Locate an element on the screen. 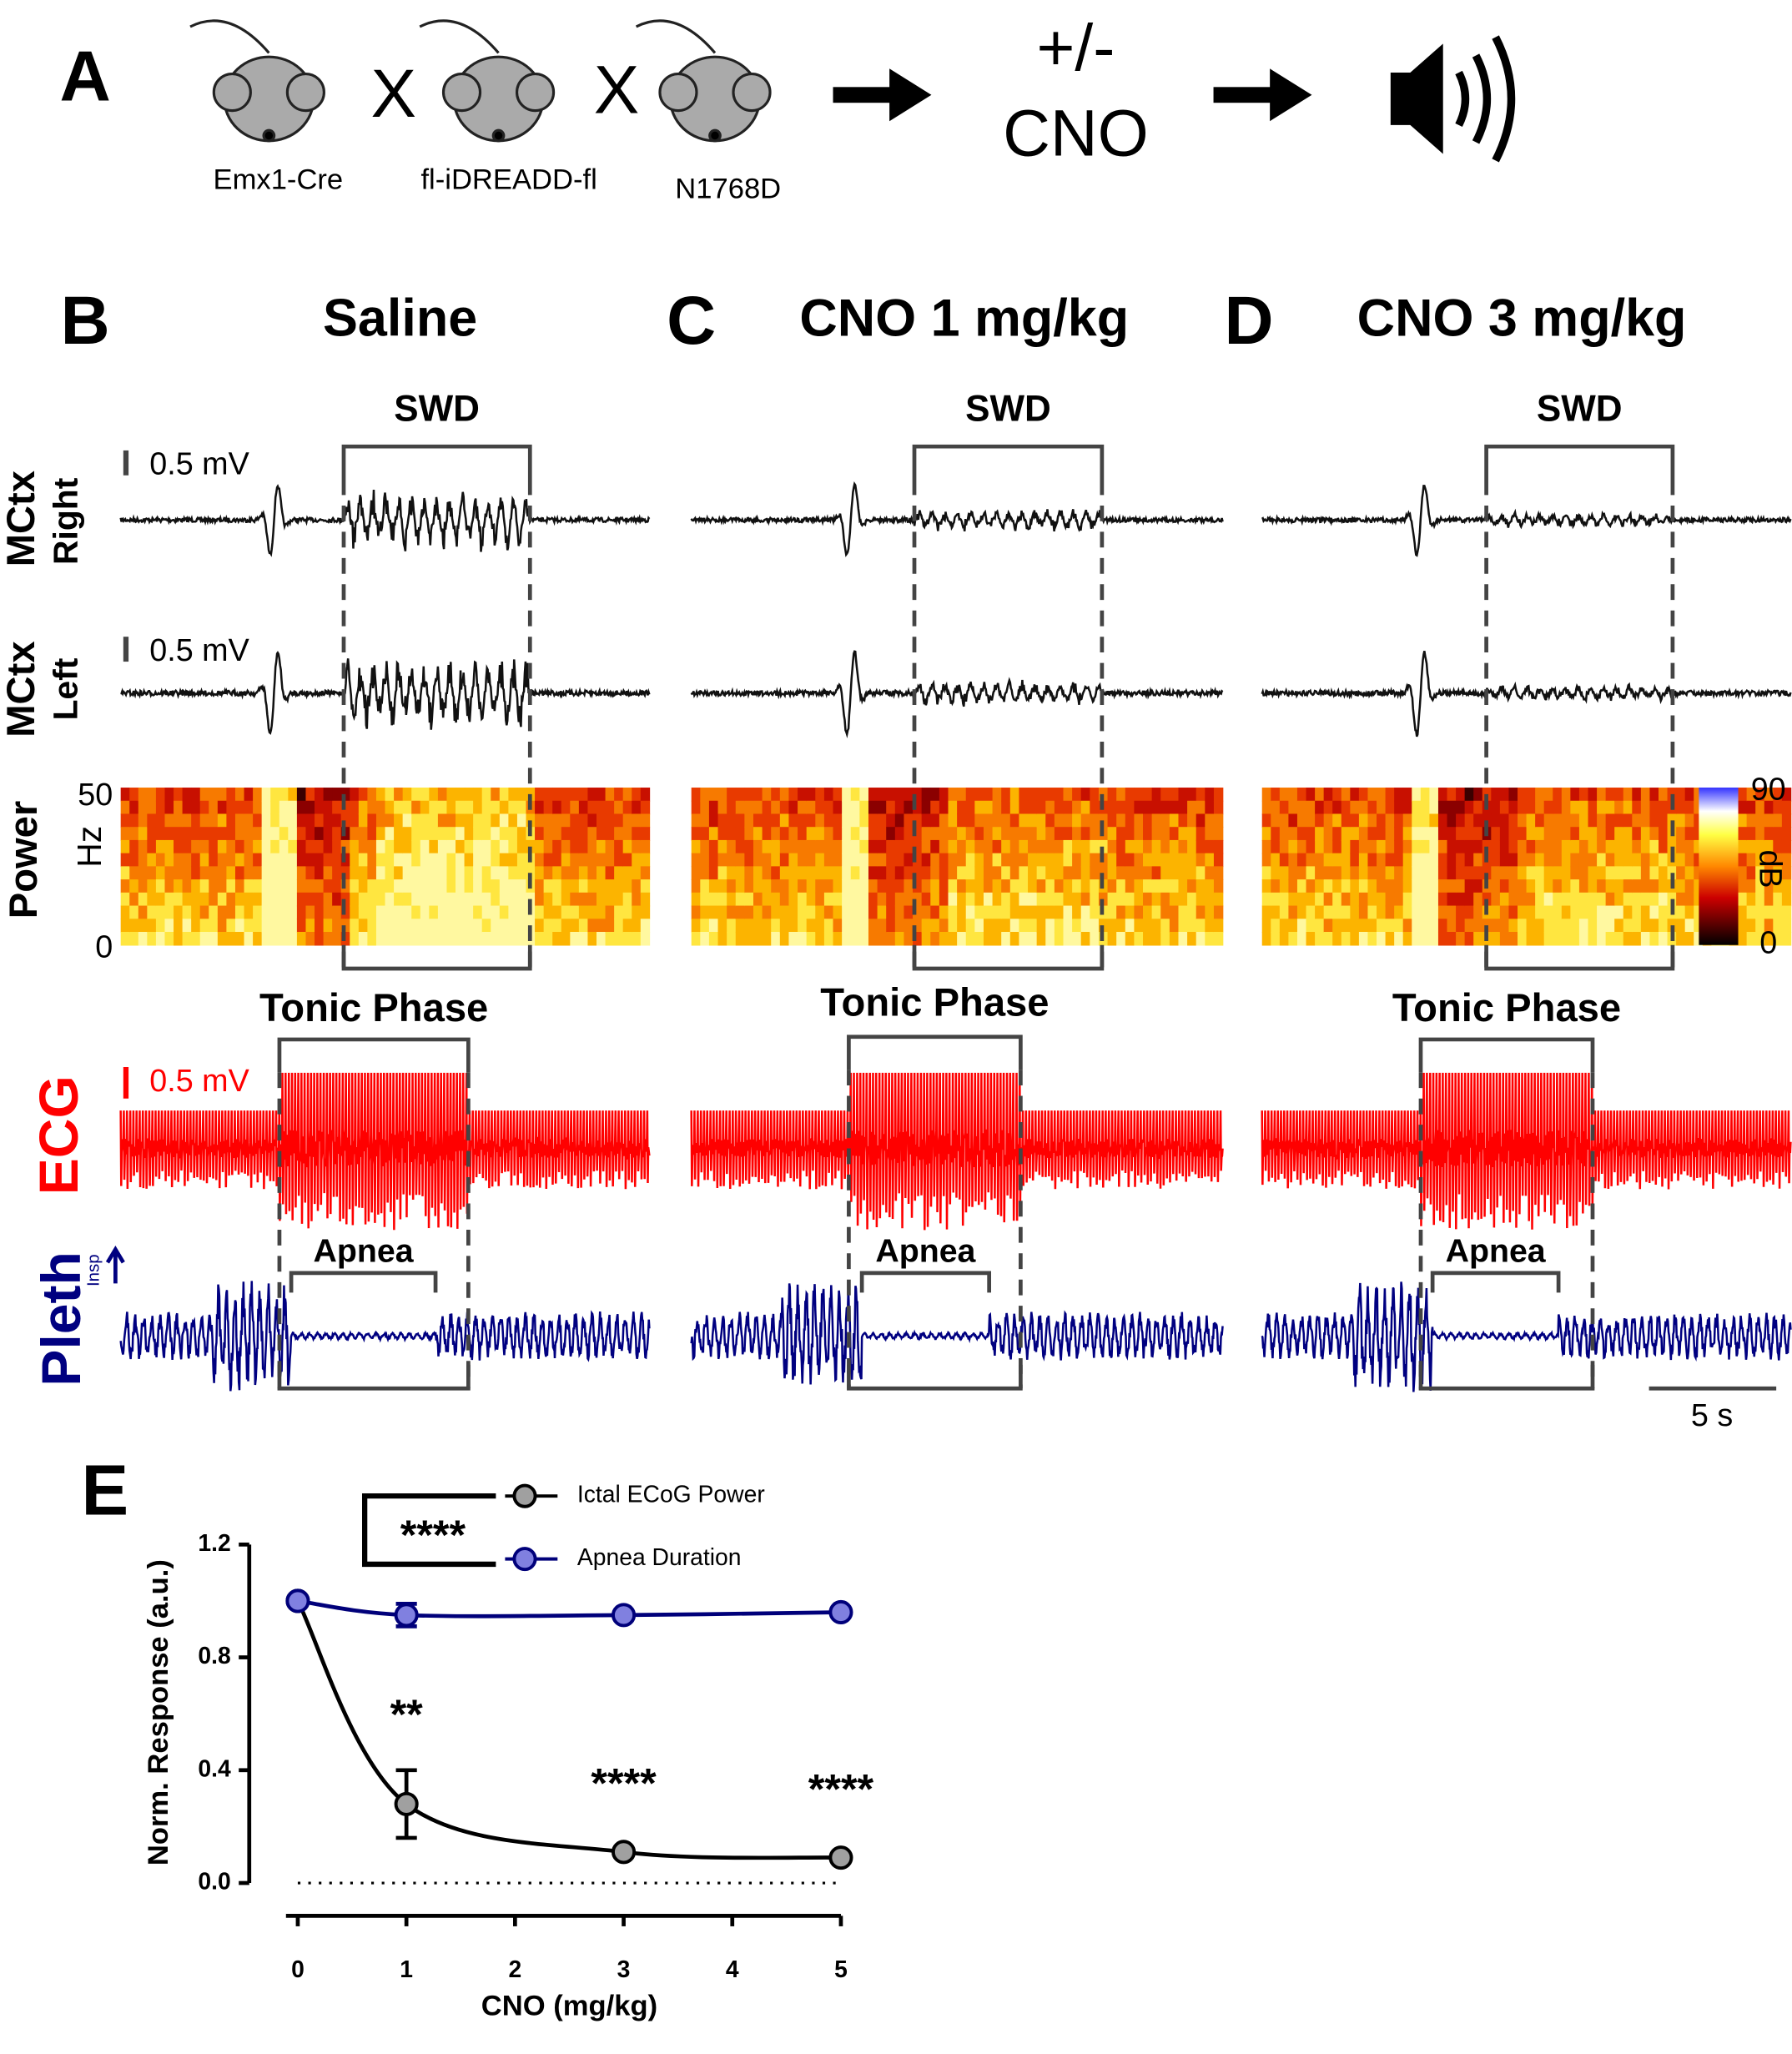 Image resolution: width=1792 pixels, height=2054 pixels. legend-label: Ictal ECoG Power is located at coordinates (671, 1495).